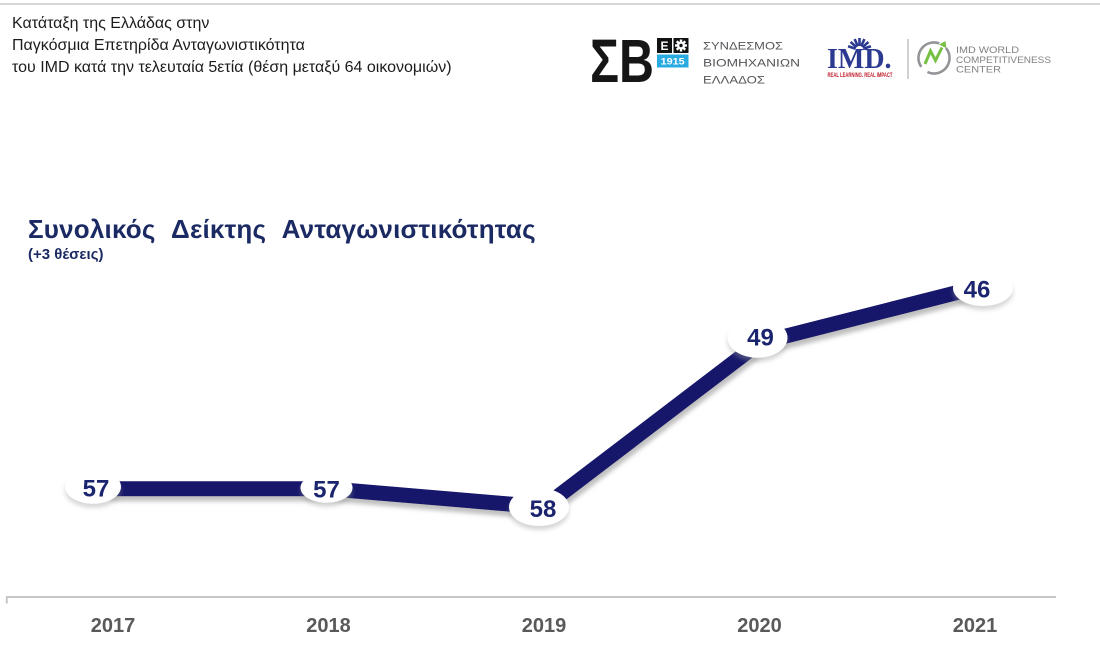  Describe the element at coordinates (158, 45) in the screenshot. I see `header-line-2: Παγκόσμια Επετηρίδα Ανταγωνιστικότητα` at that location.